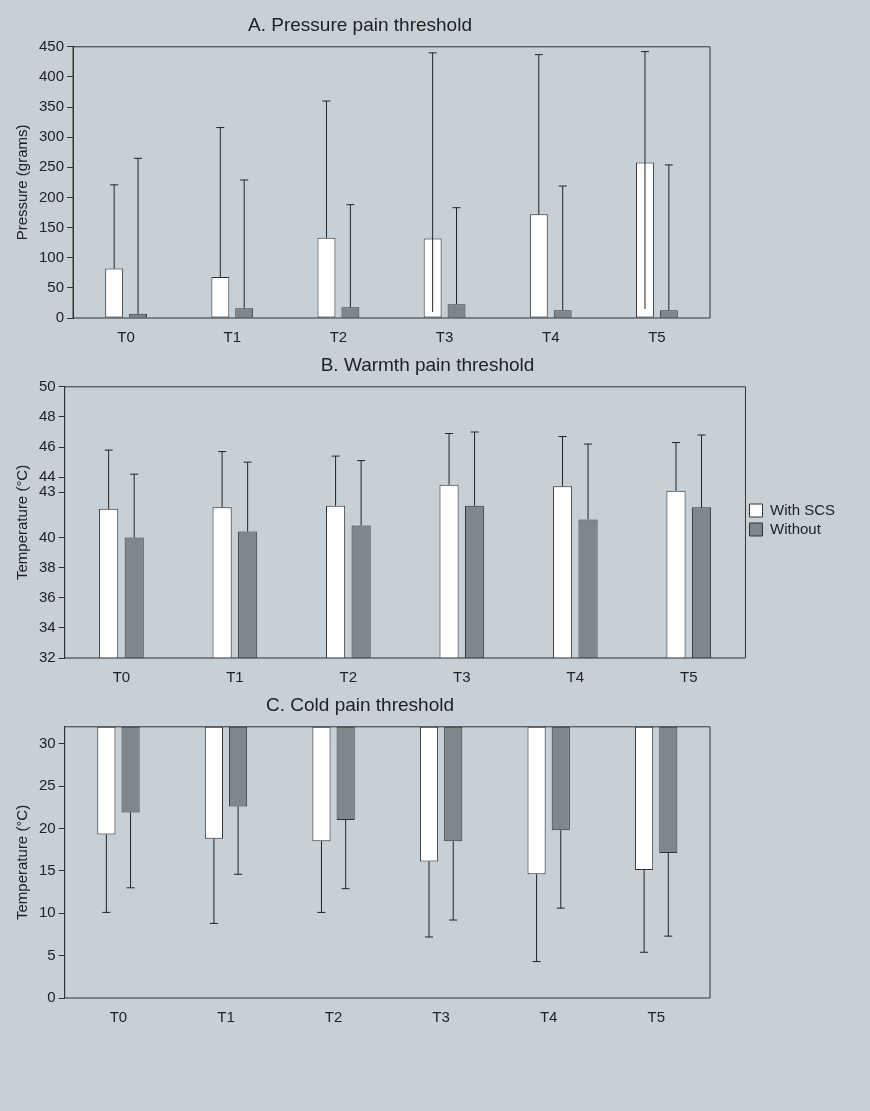 The image size is (870, 1111). Describe the element at coordinates (47, 870) in the screenshot. I see `y-tick-label: 15` at that location.